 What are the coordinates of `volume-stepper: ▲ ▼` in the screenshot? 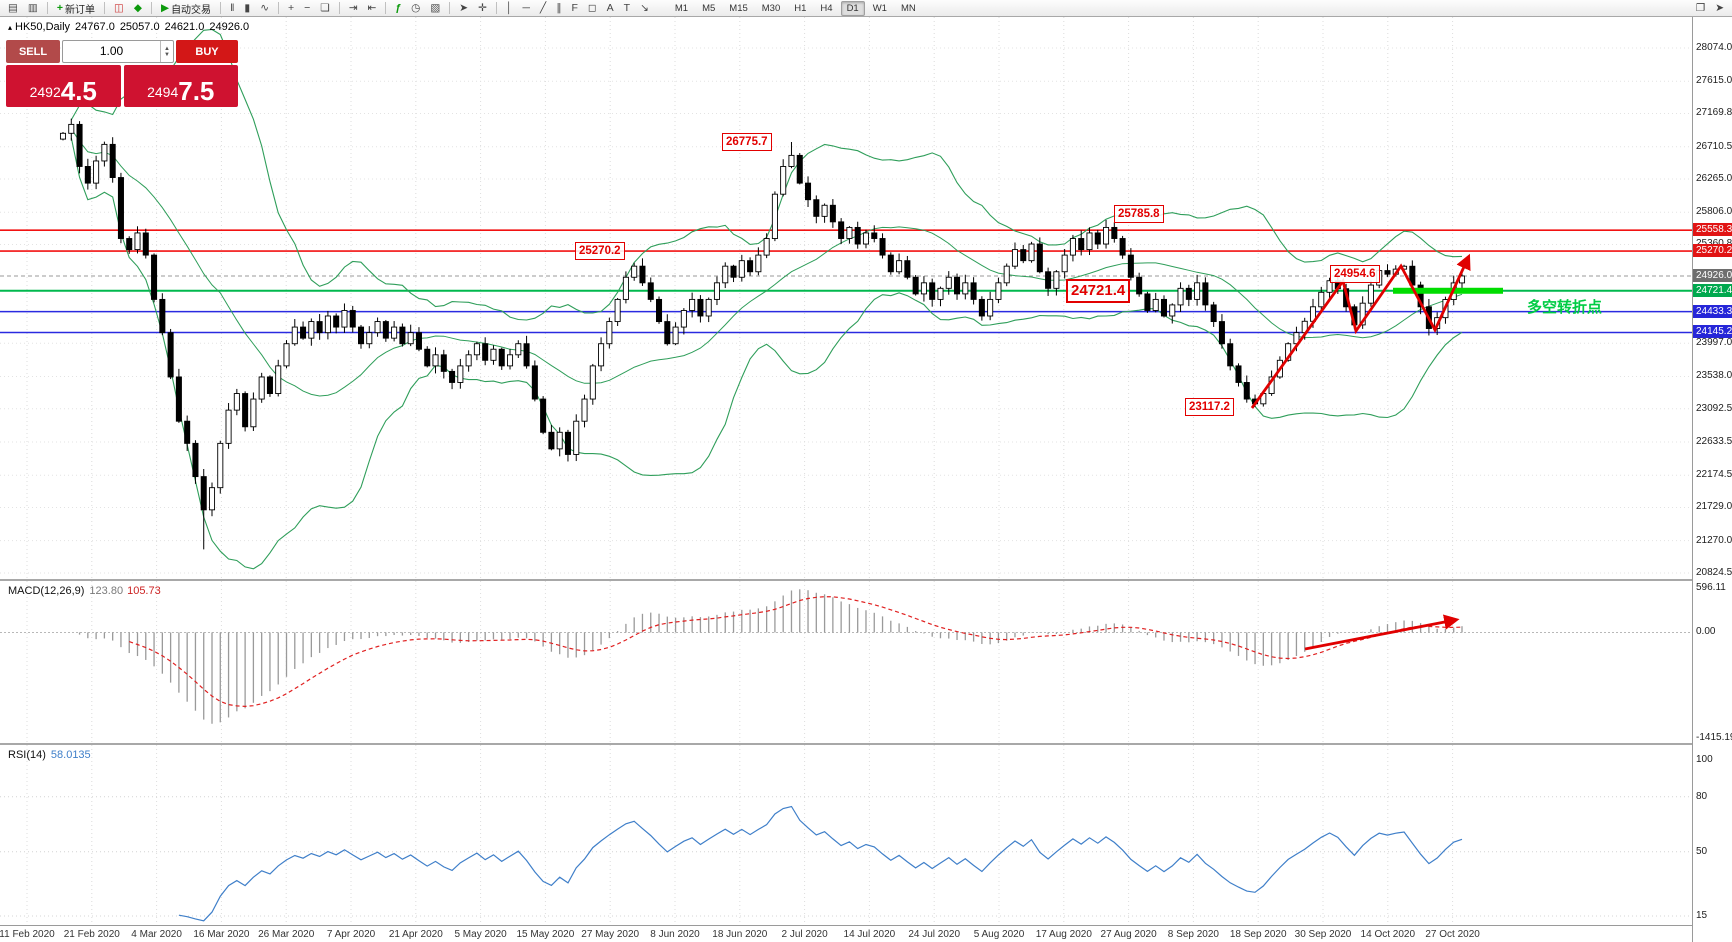 It's located at (166, 51).